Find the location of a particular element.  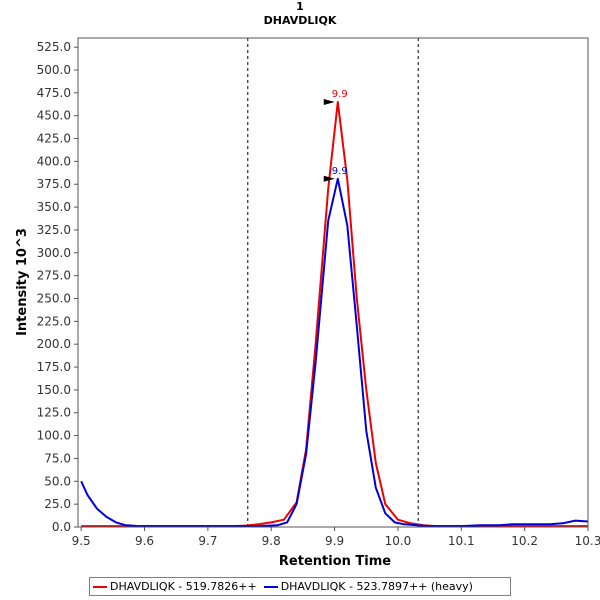

y-tick-label: 425.0 is located at coordinates (54, 139).